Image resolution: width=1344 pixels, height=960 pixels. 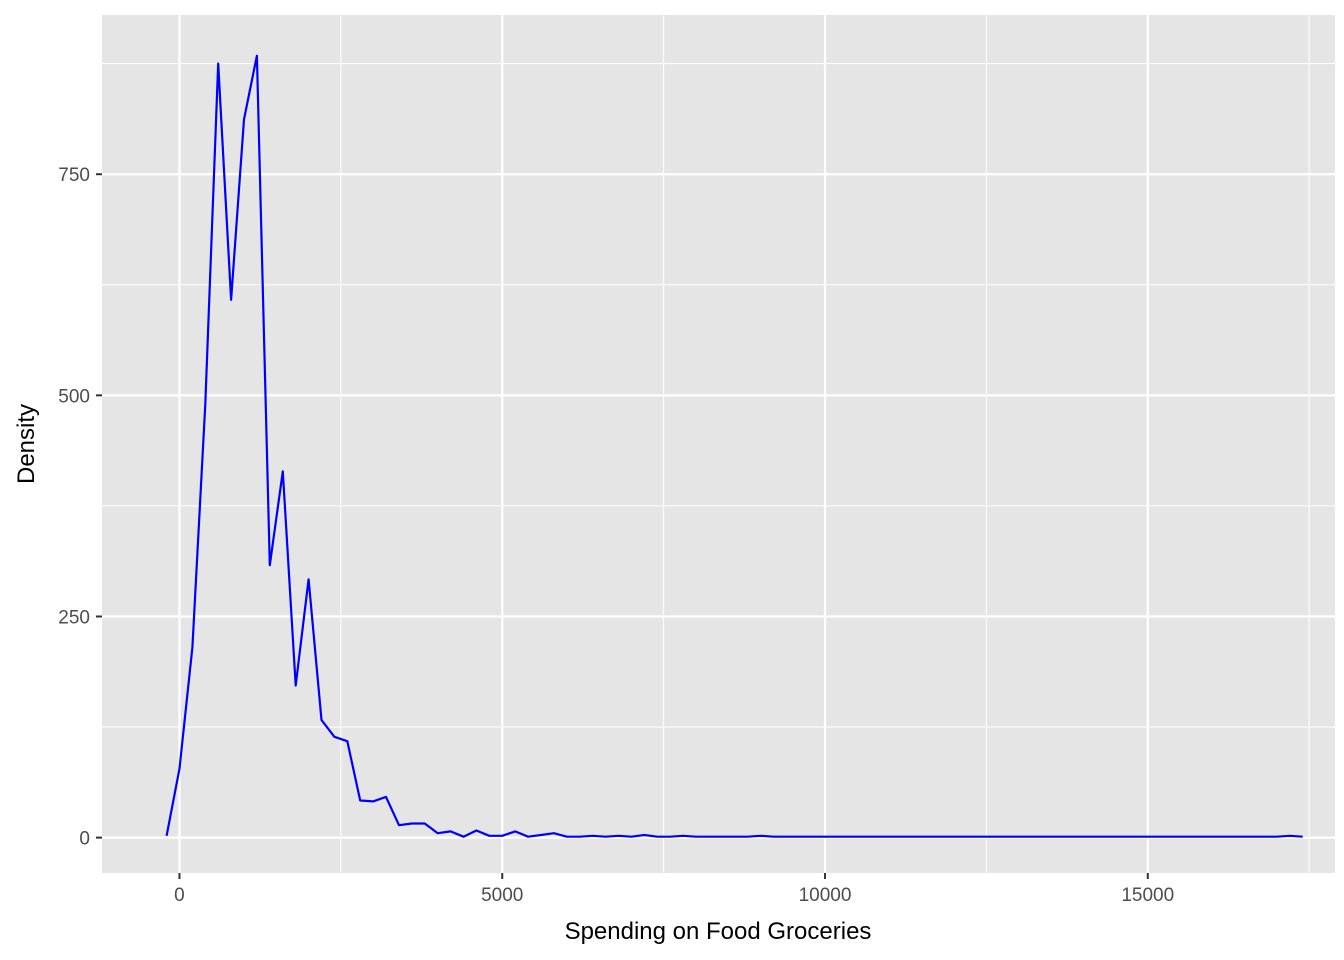 What do you see at coordinates (26, 444) in the screenshot?
I see `y-axis-title: Density` at bounding box center [26, 444].